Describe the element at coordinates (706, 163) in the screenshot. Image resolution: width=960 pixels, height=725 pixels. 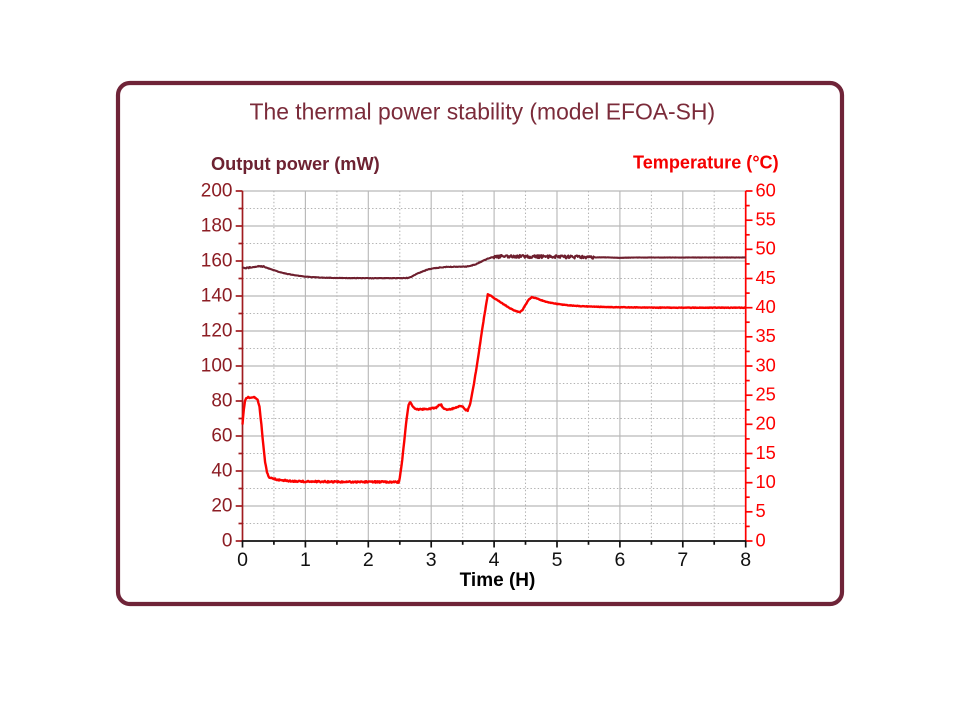
I see `svg-text: Temperature (°C)` at that location.